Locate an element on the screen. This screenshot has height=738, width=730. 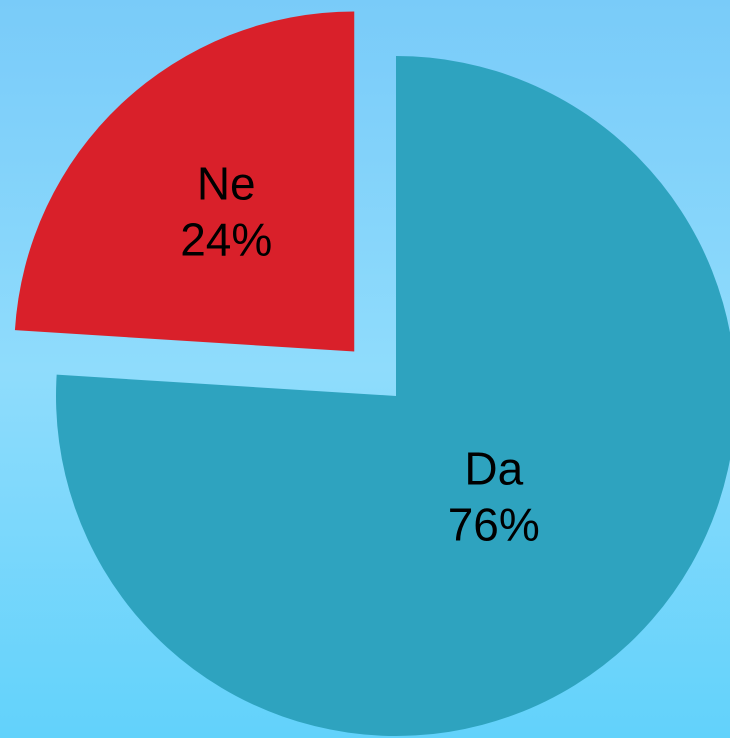
slice-value-label: 76% is located at coordinates (494, 524).